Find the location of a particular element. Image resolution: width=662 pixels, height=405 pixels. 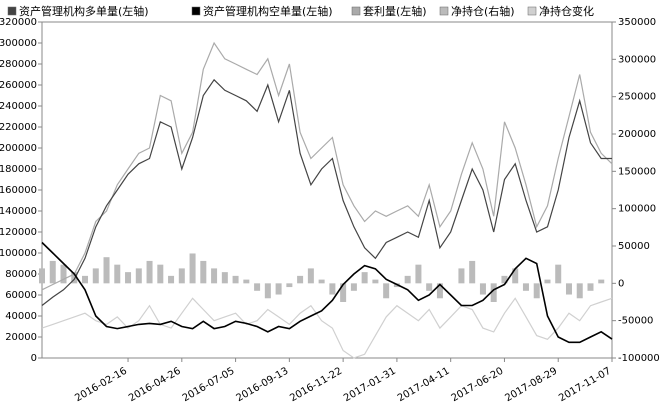

x-tick-label: 2016-07-05 is located at coordinates (209, 385).